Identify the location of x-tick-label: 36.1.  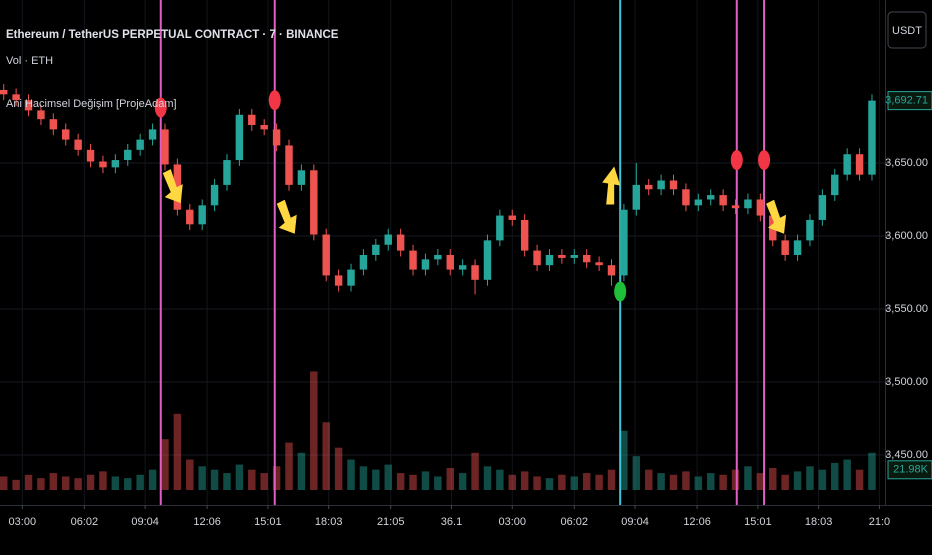
(451, 522).